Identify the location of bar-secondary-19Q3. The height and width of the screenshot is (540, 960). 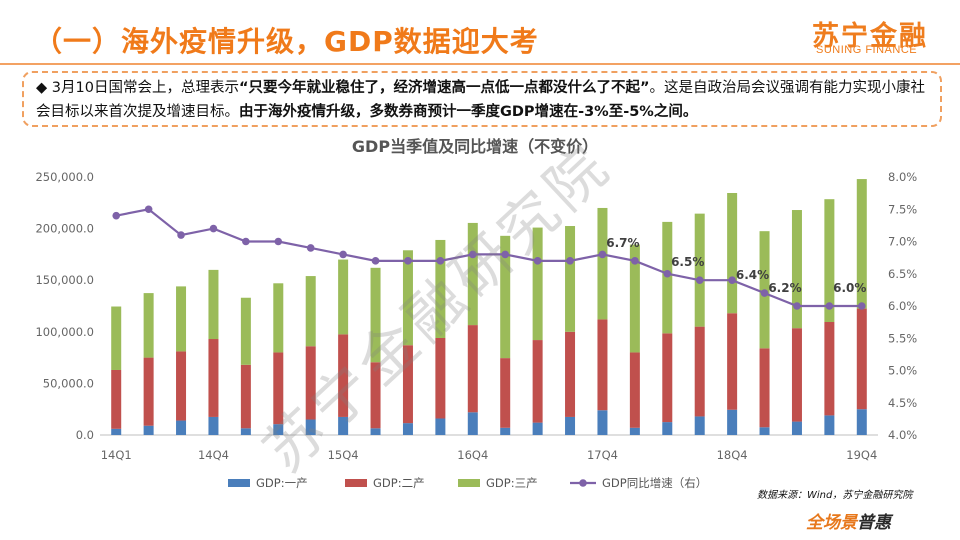
(829, 368).